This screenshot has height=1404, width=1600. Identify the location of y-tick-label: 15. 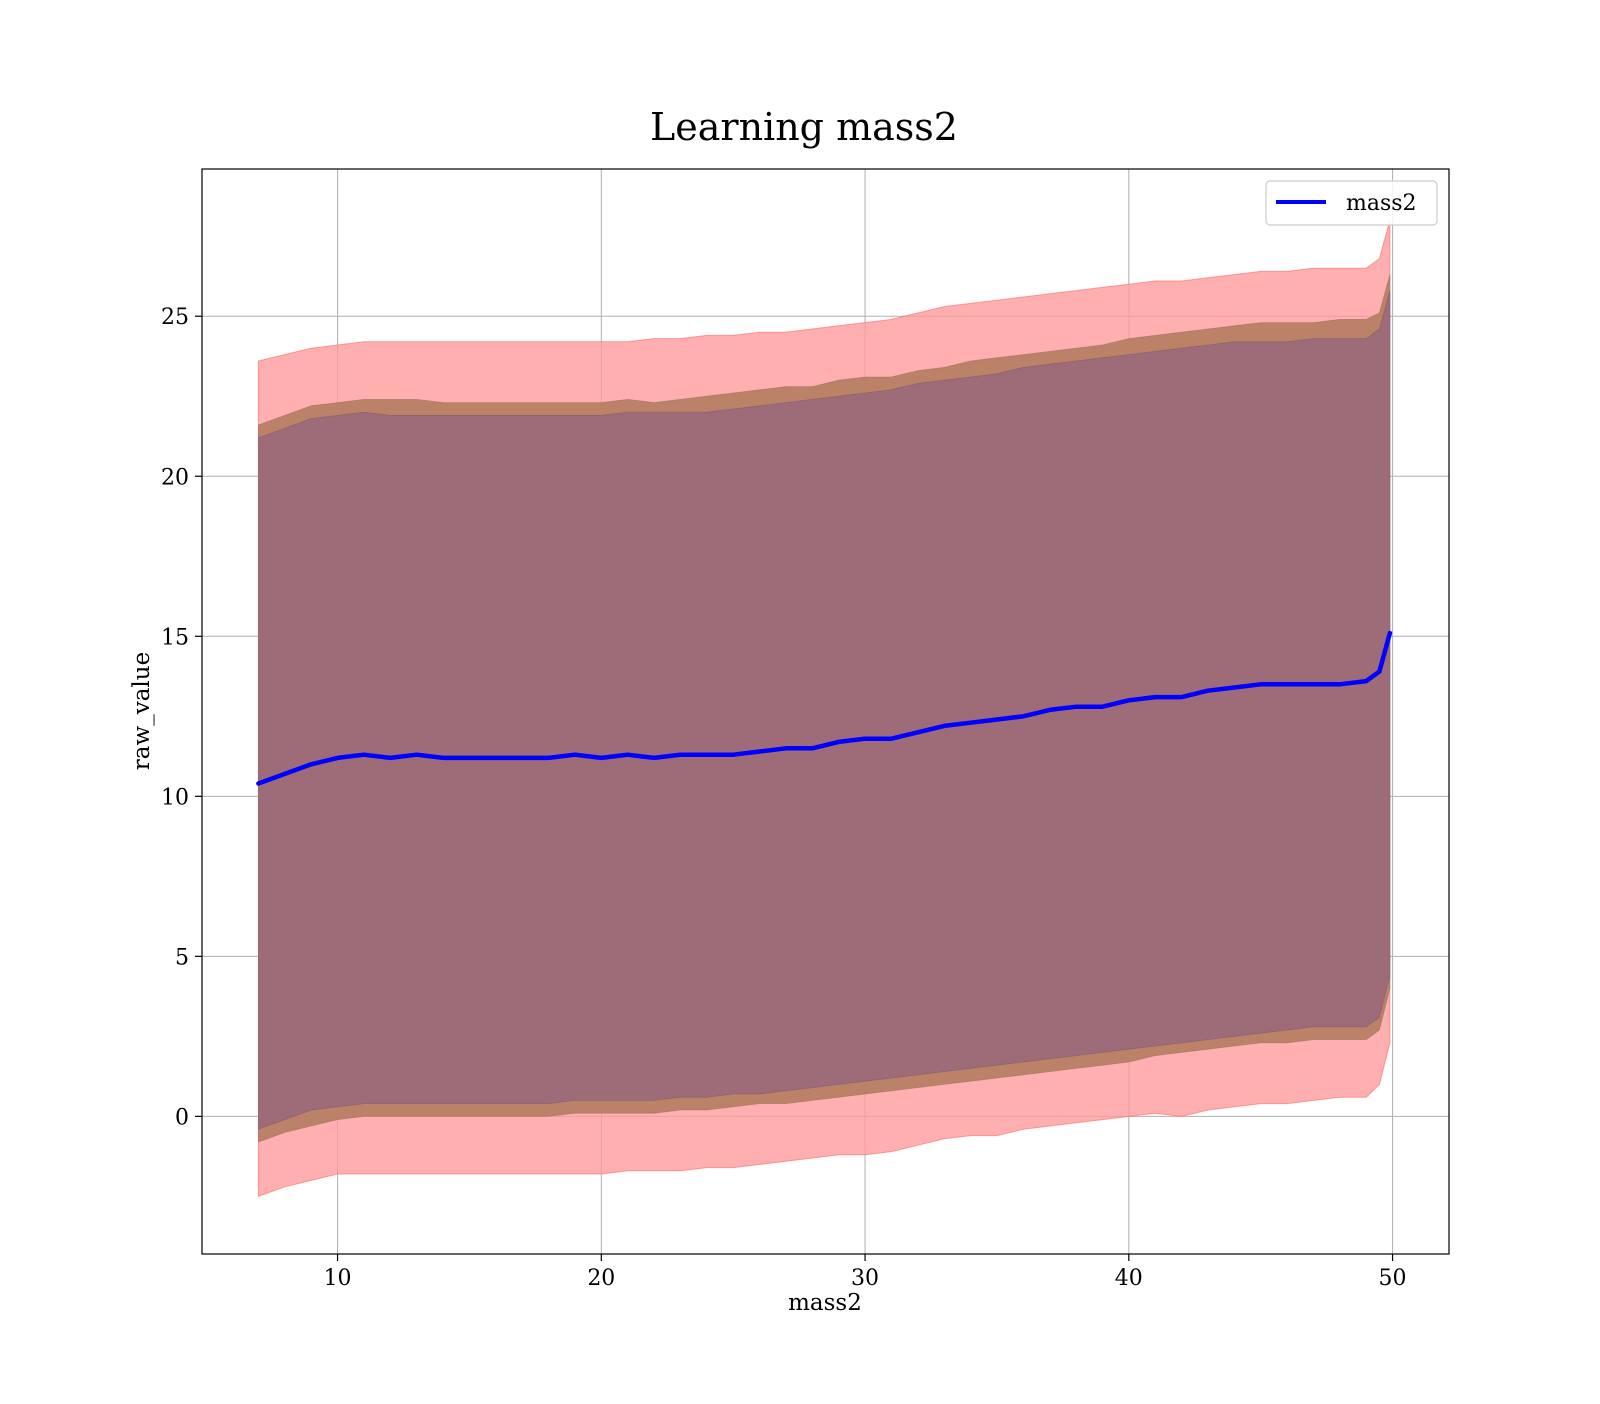
(175, 637).